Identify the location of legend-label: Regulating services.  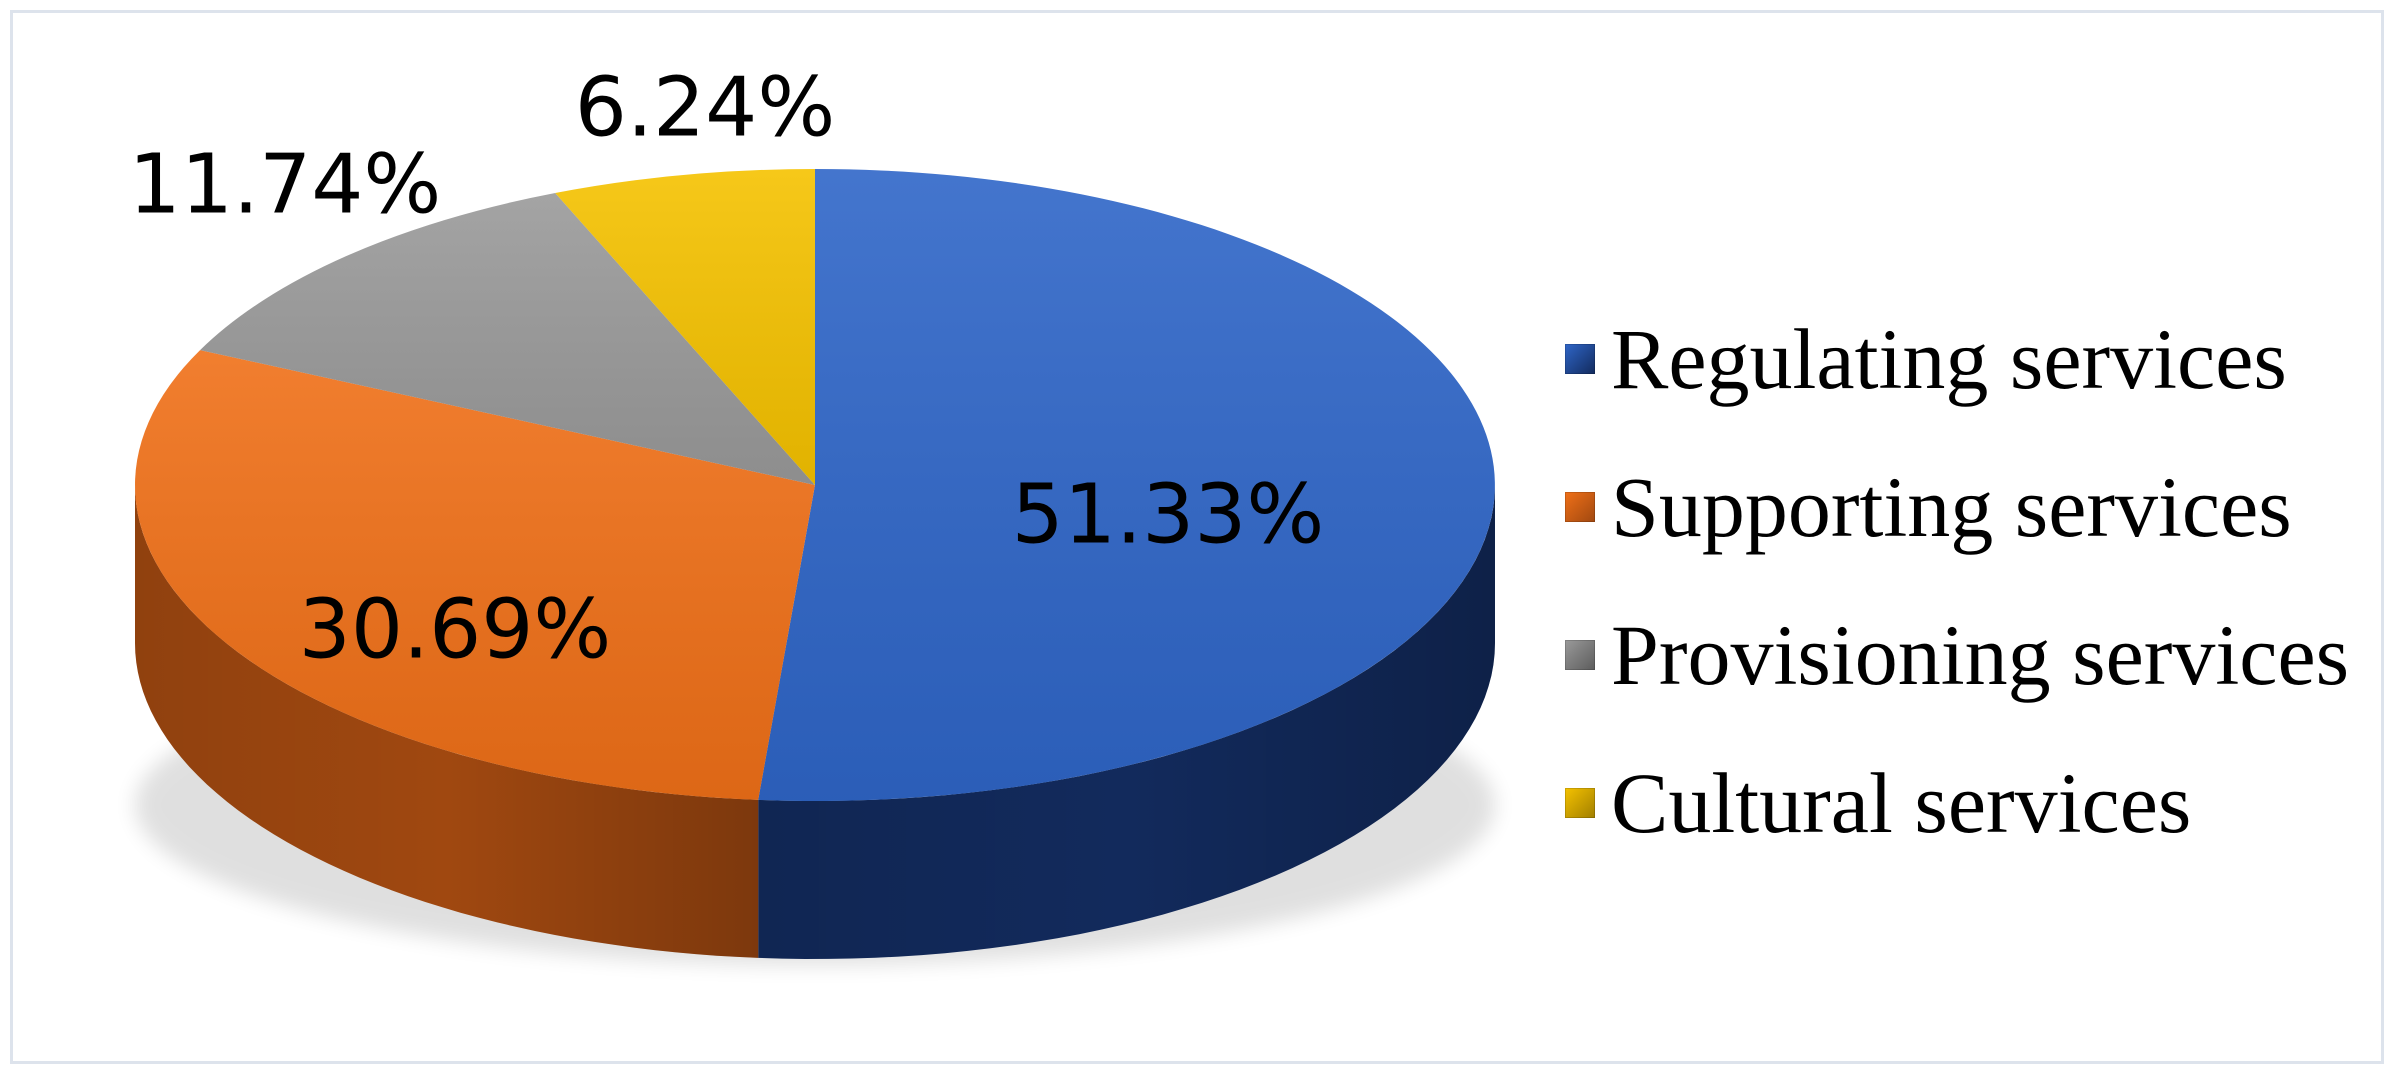
(1949, 359).